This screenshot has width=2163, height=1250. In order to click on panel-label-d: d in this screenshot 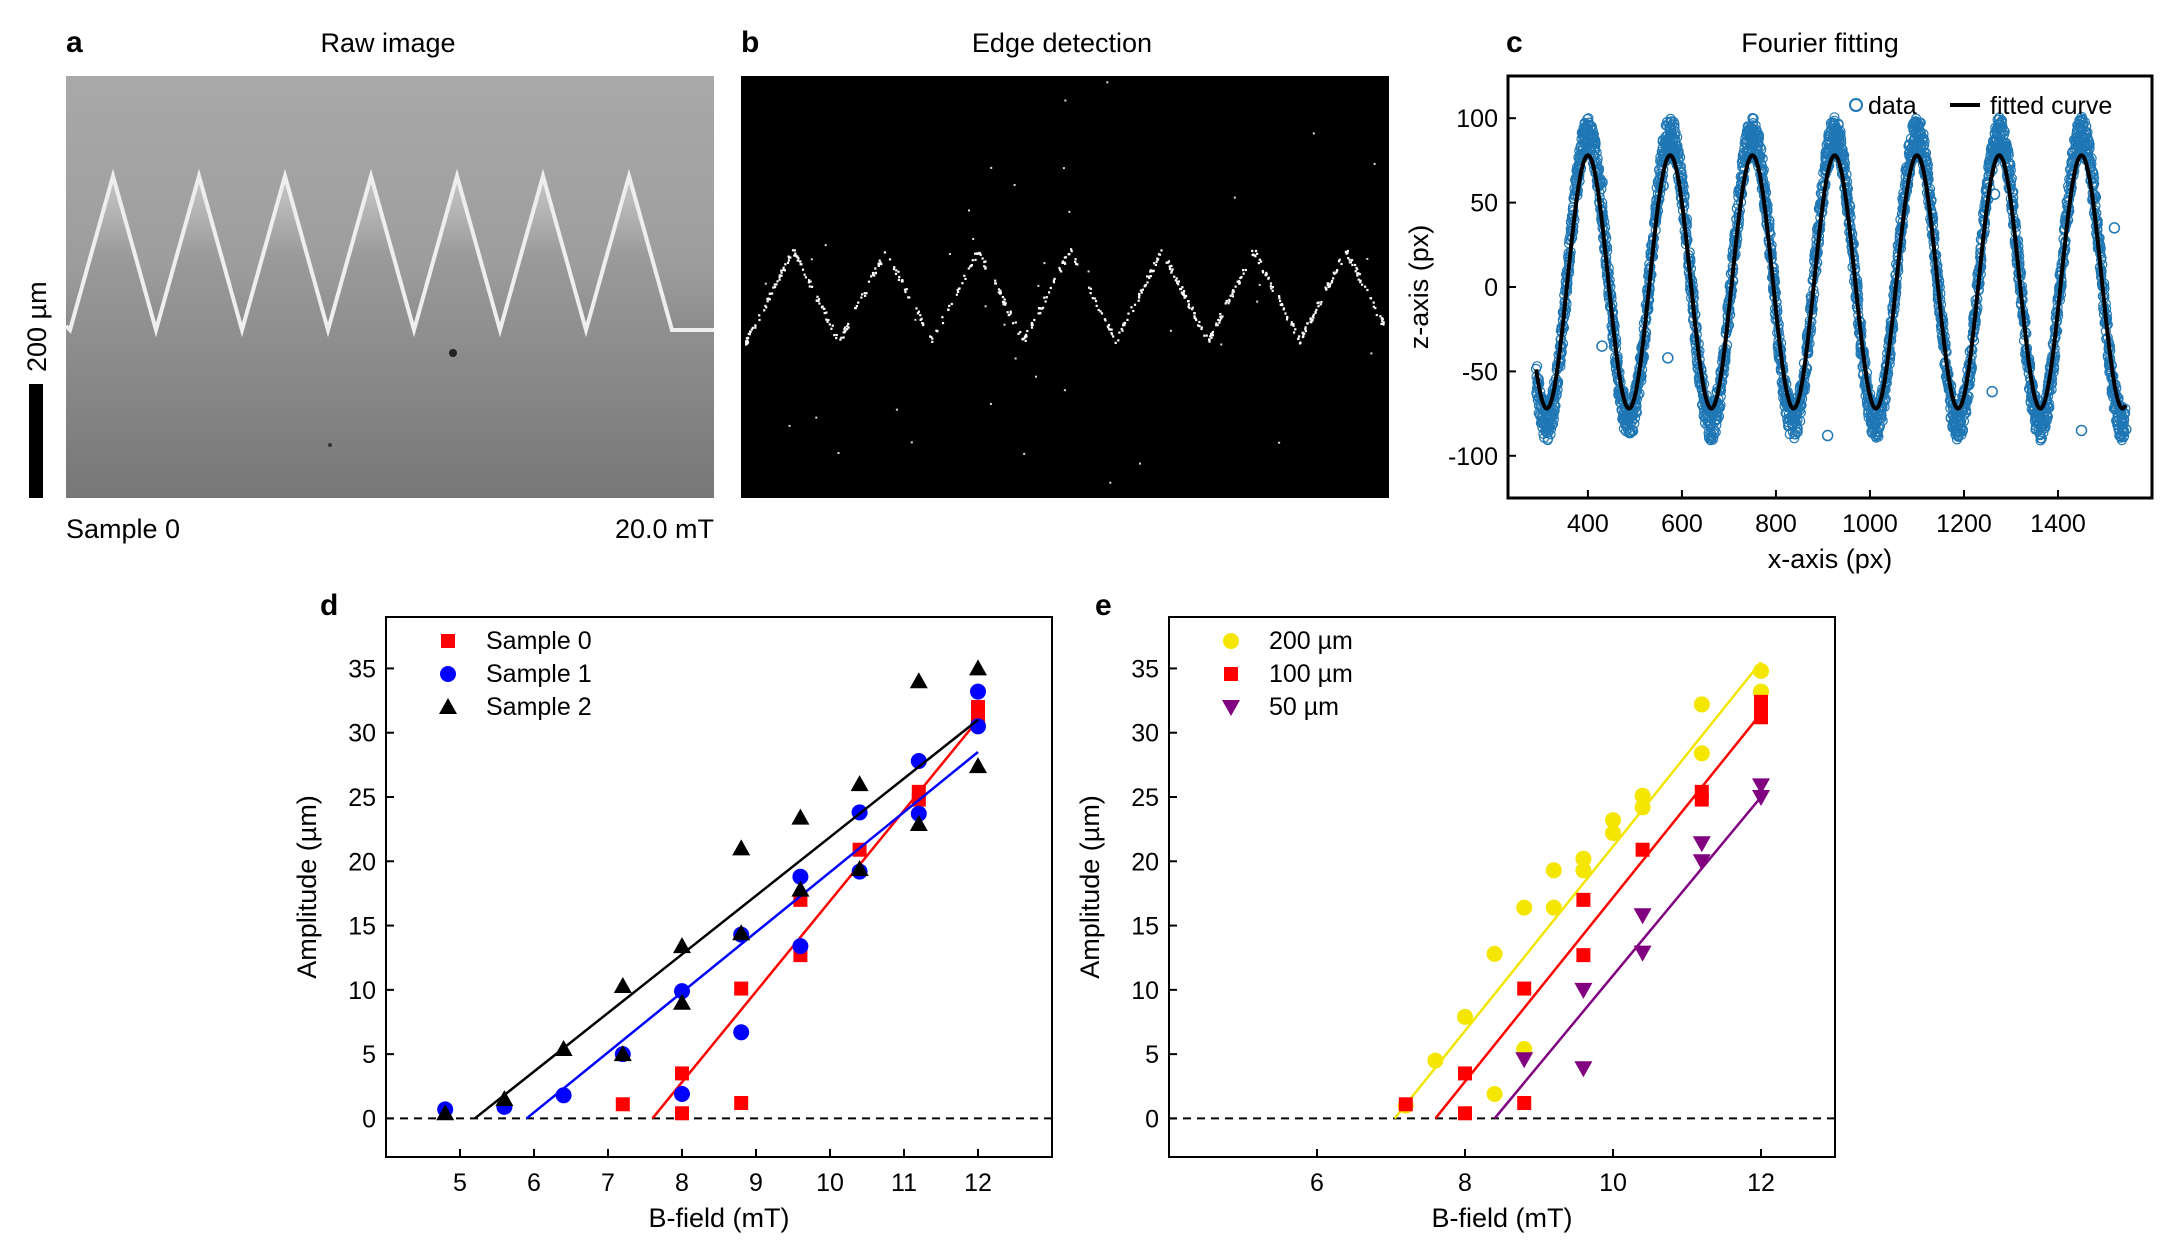, I will do `click(329, 605)`.